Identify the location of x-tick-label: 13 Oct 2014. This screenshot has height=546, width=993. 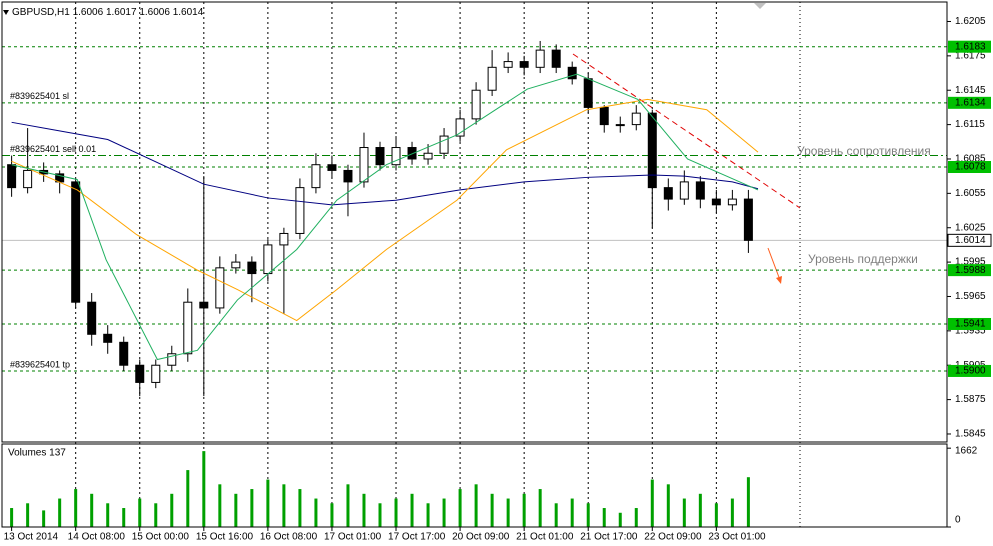
(31, 537).